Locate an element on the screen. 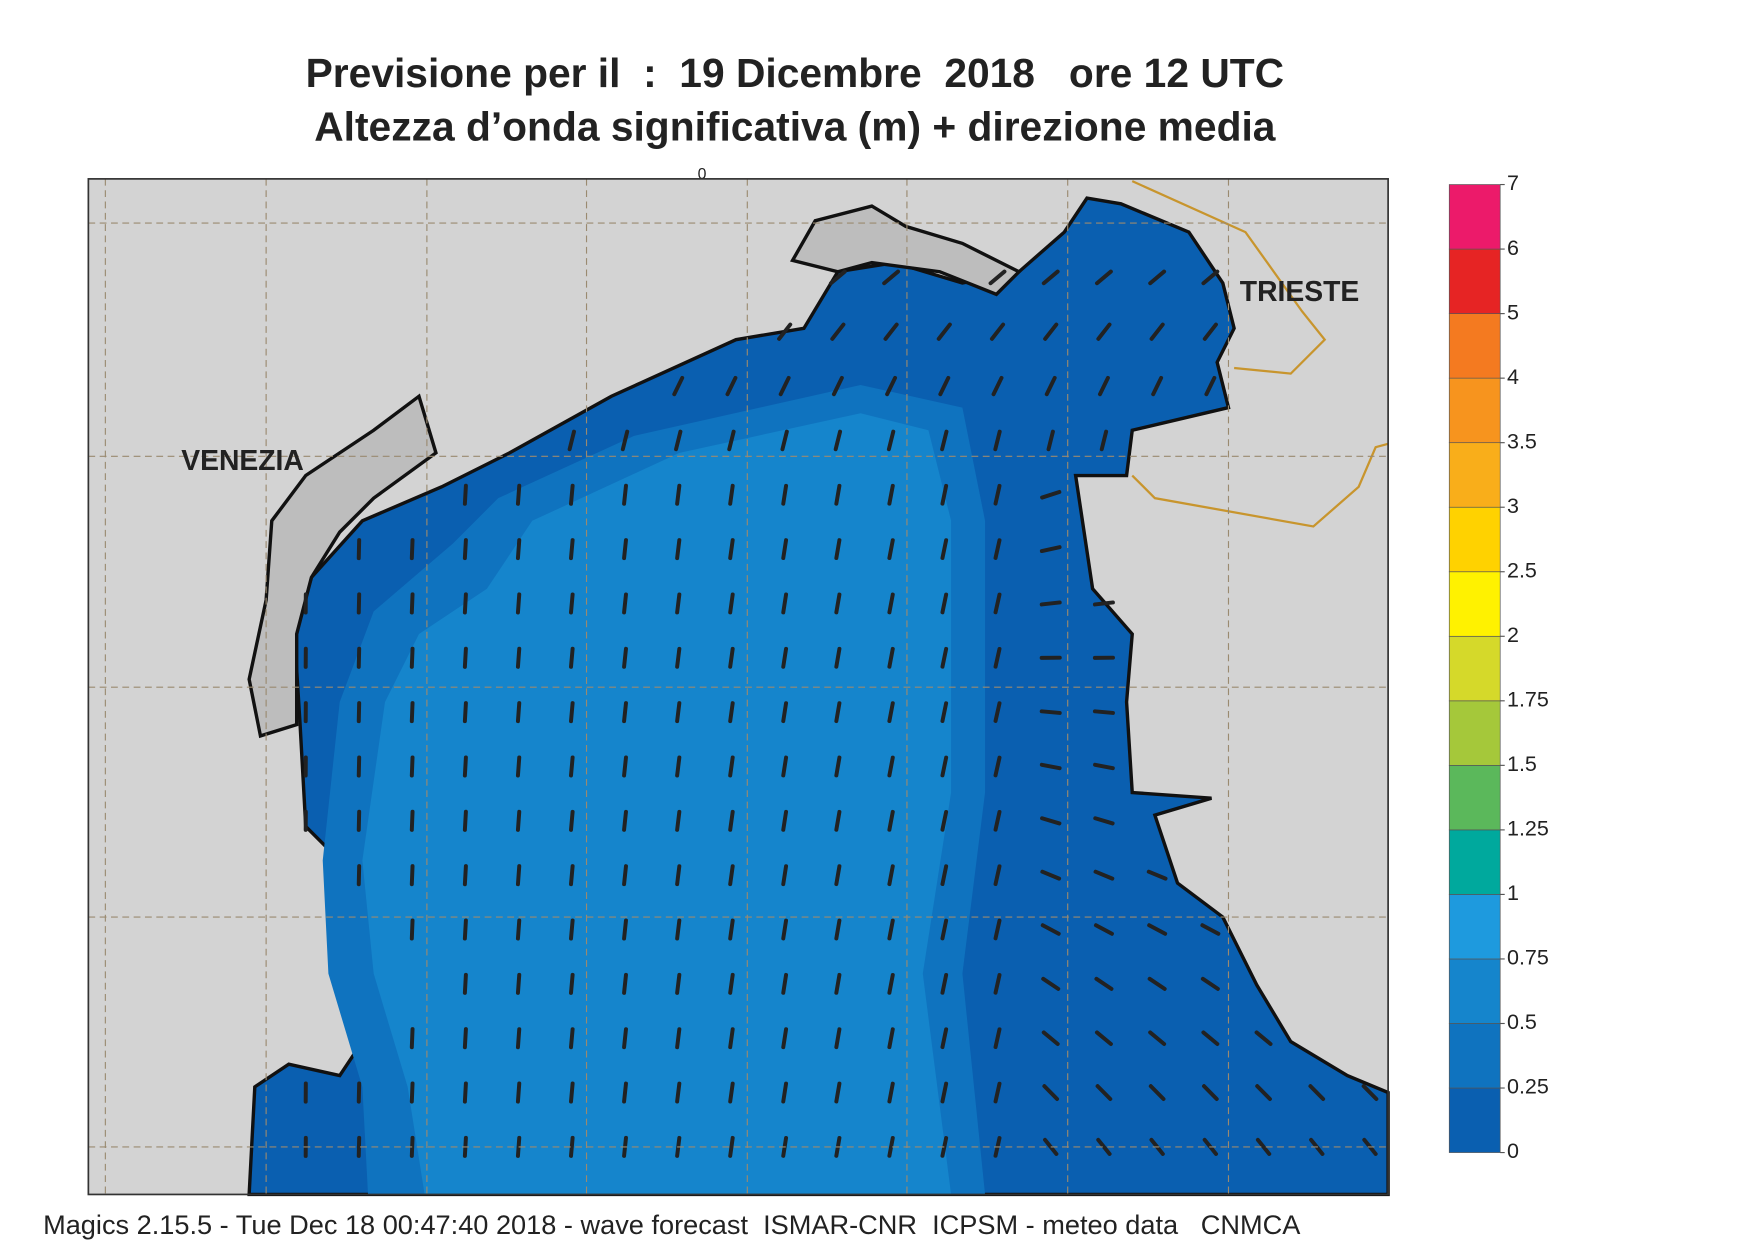 This screenshot has height=1242, width=1755. lagoon is located at coordinates (342, 566).